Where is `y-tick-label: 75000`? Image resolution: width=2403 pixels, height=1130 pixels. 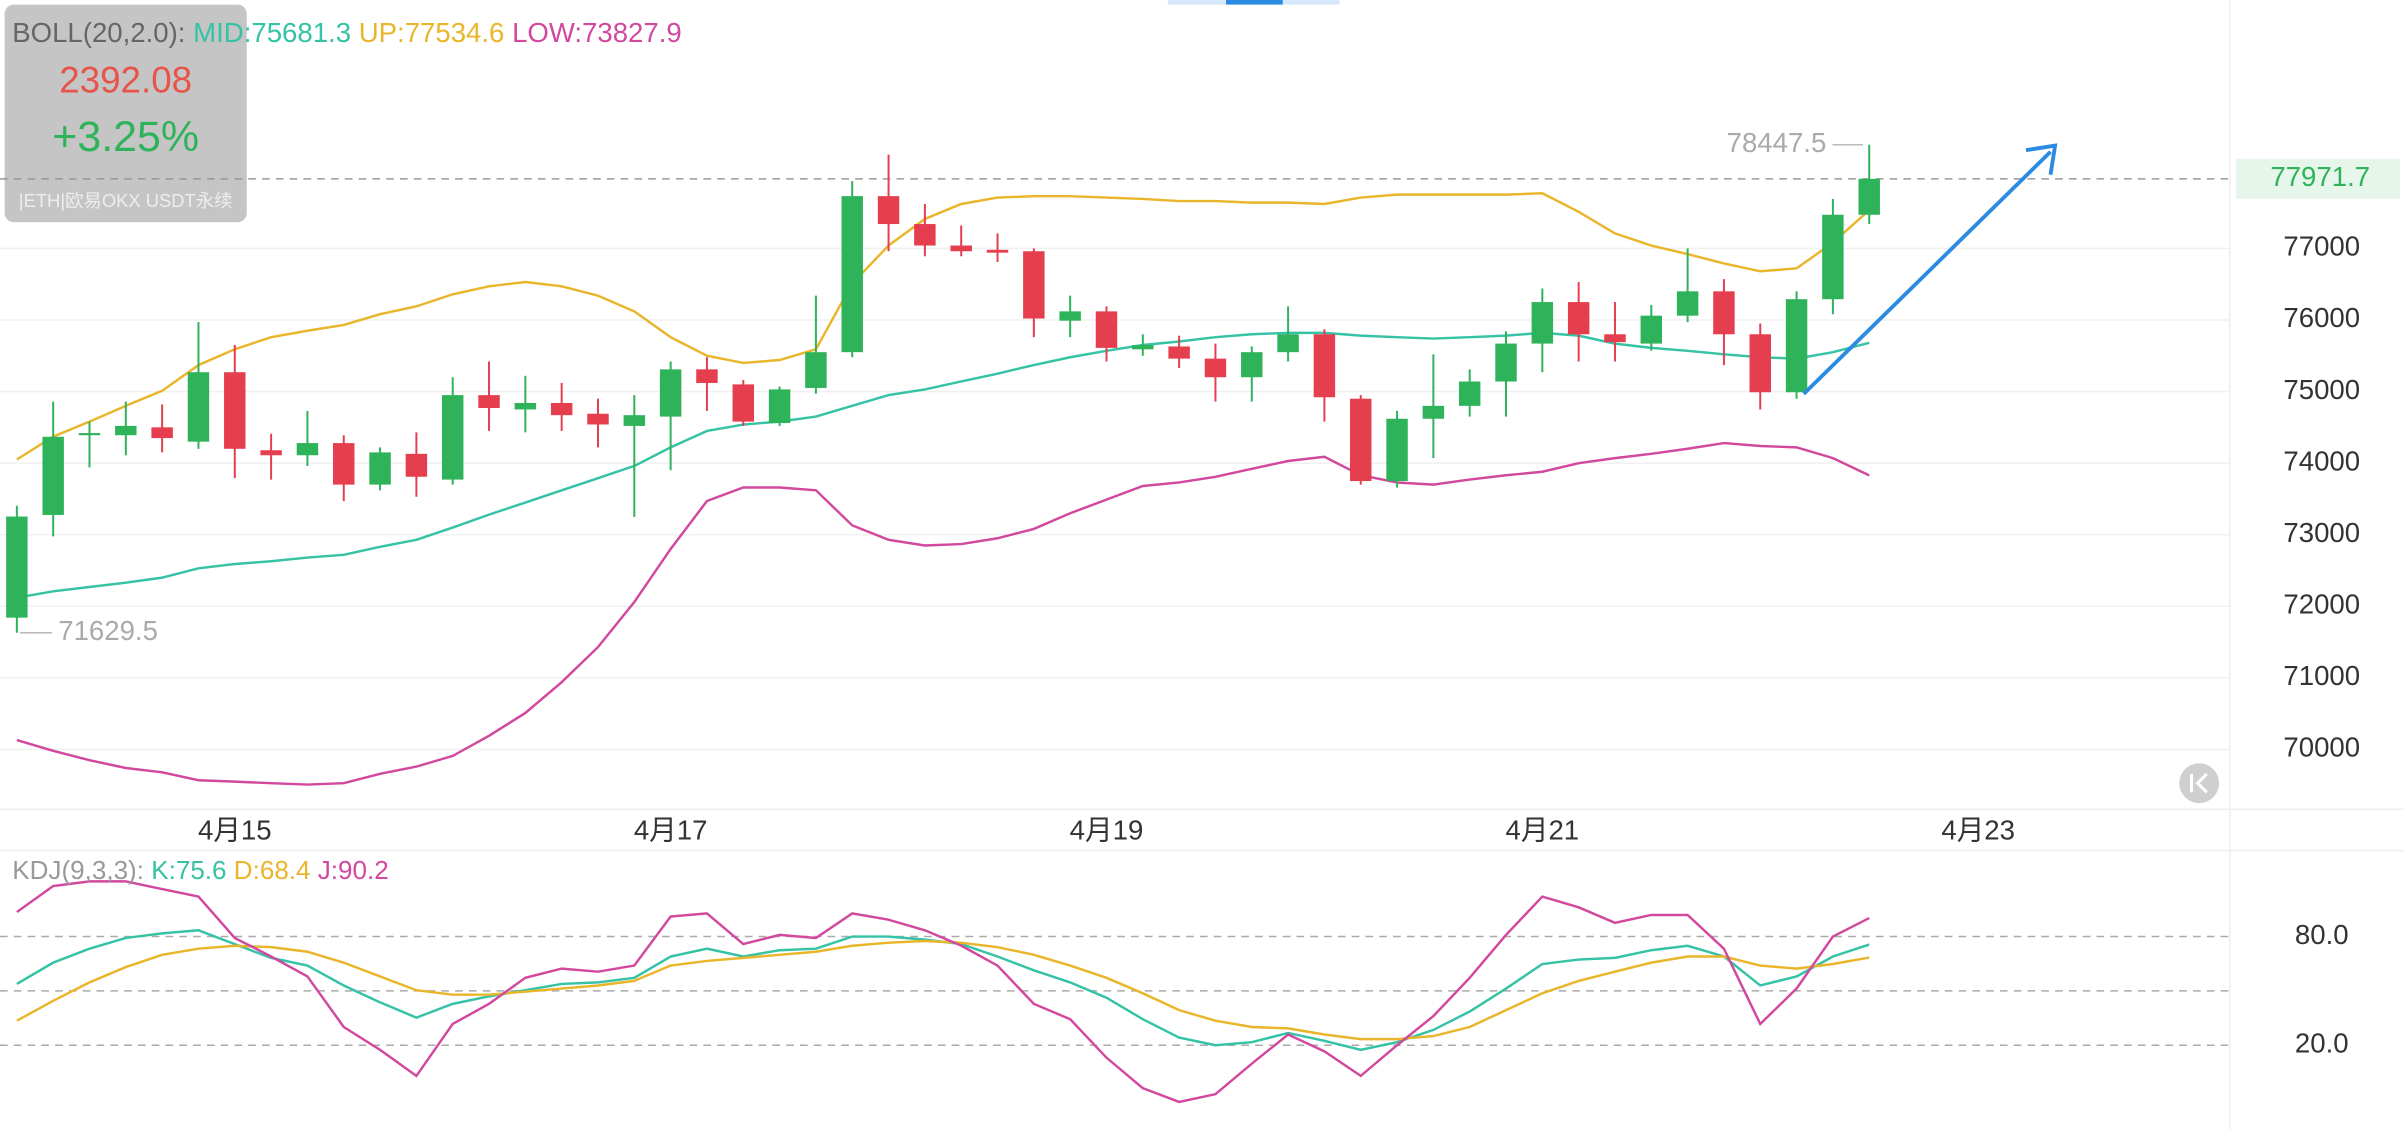 y-tick-label: 75000 is located at coordinates (2321, 389).